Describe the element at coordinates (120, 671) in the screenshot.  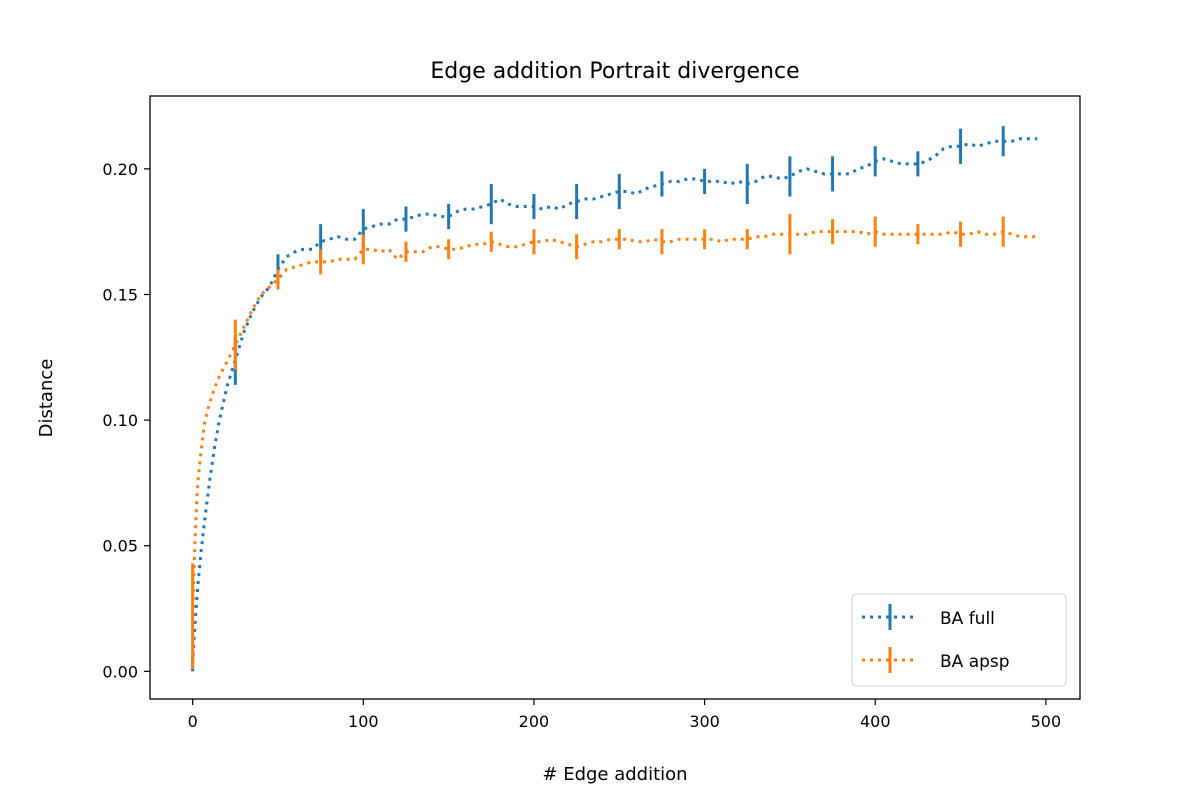
I see `y-tick-label: 0.00` at that location.